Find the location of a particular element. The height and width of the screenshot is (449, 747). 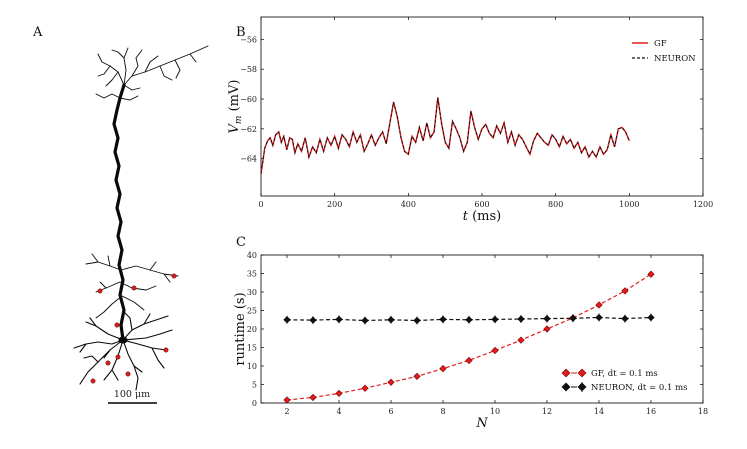

x-tick-label: 200 is located at coordinates (334, 204).